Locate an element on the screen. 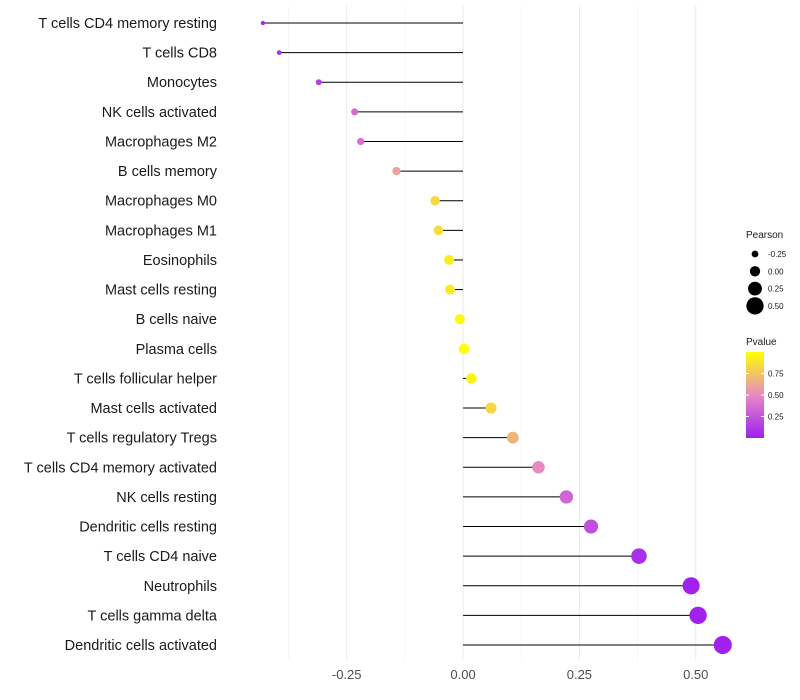  category-label: Eosinophils is located at coordinates (180, 261).